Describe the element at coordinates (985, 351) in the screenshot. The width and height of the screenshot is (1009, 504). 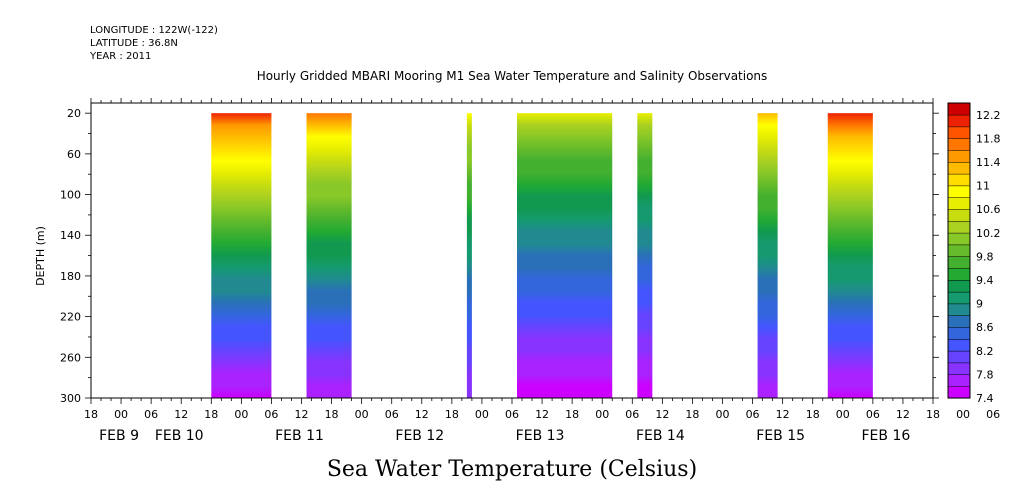
I see `colorbar-label: 8.2` at that location.